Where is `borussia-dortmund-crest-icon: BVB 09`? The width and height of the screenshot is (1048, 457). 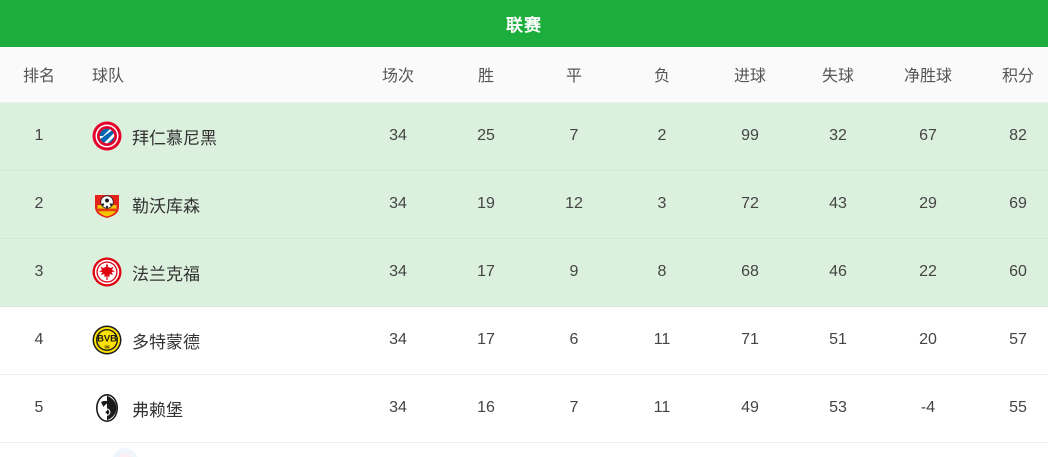
borussia-dortmund-crest-icon: BVB 09 is located at coordinates (107, 340).